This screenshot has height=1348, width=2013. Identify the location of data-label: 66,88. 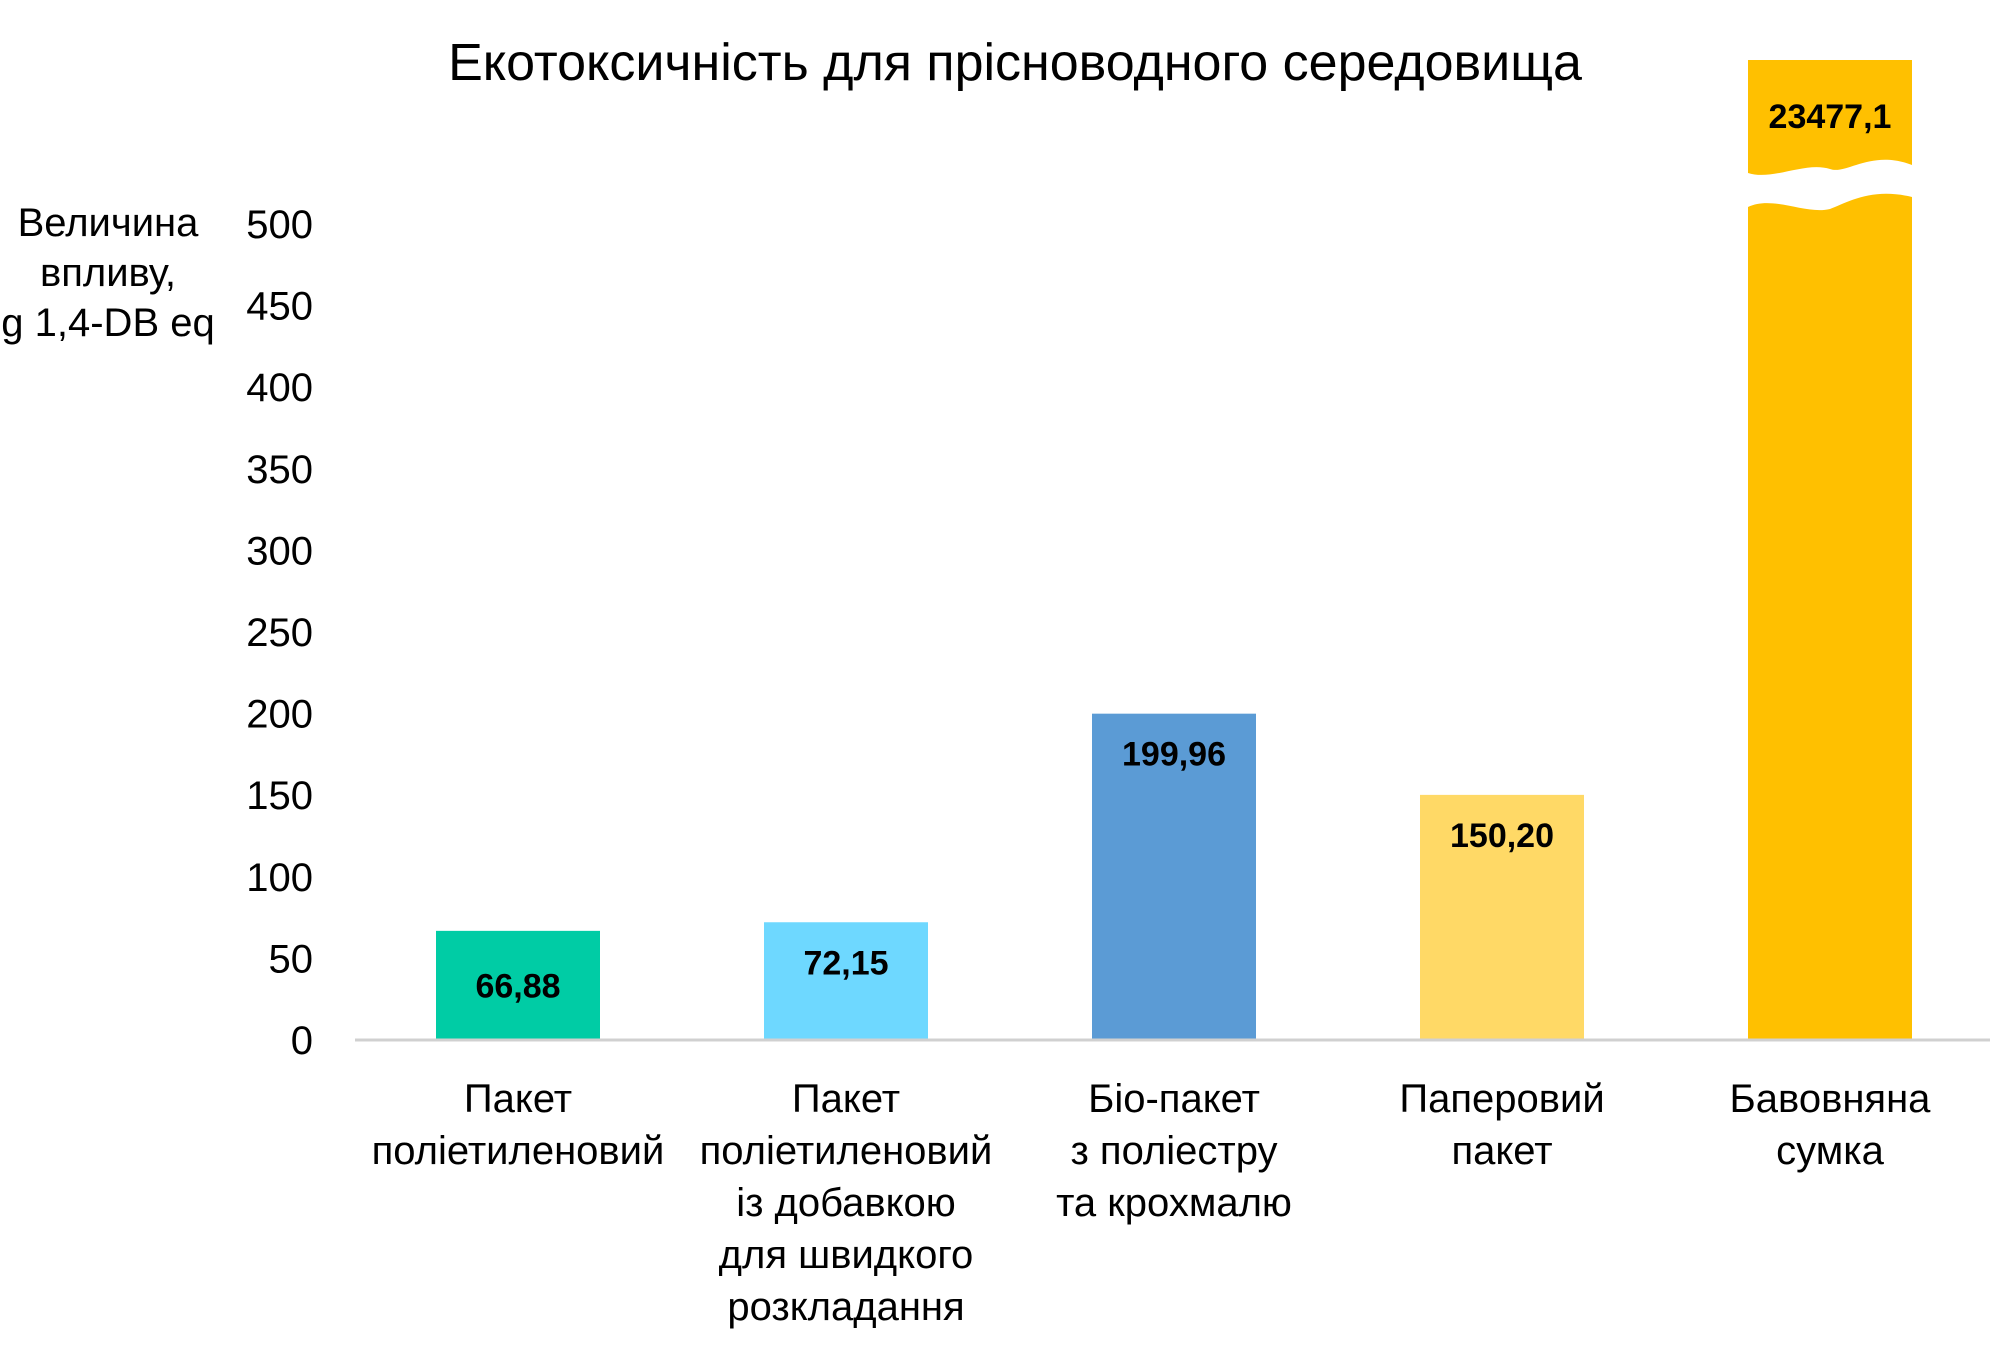
(517, 986).